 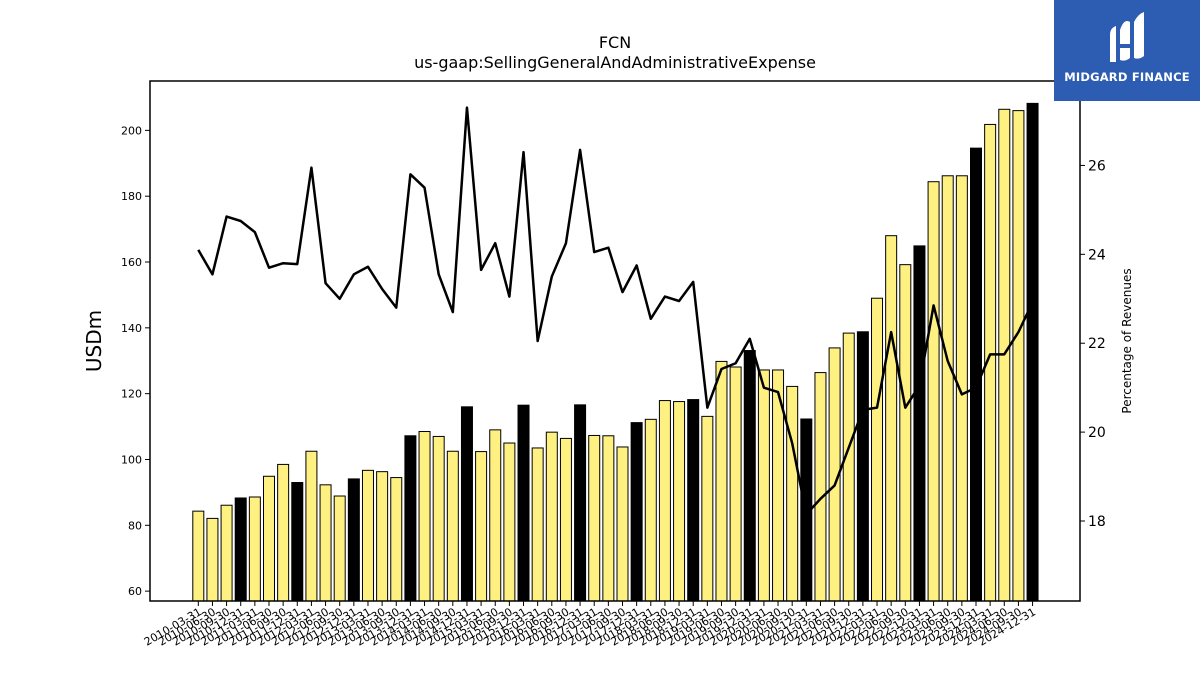 What do you see at coordinates (1127, 340) in the screenshot?
I see `y2-axis-label: Percentage of Revenues` at bounding box center [1127, 340].